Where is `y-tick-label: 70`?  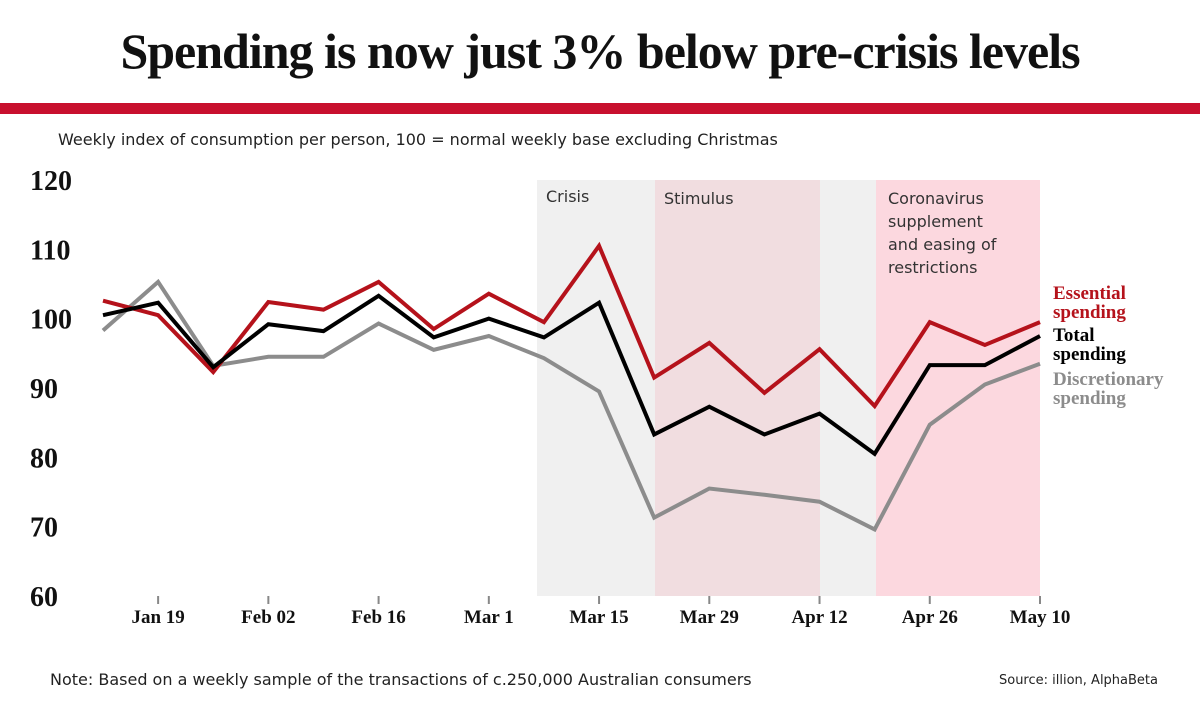 y-tick-label: 70 is located at coordinates (44, 528).